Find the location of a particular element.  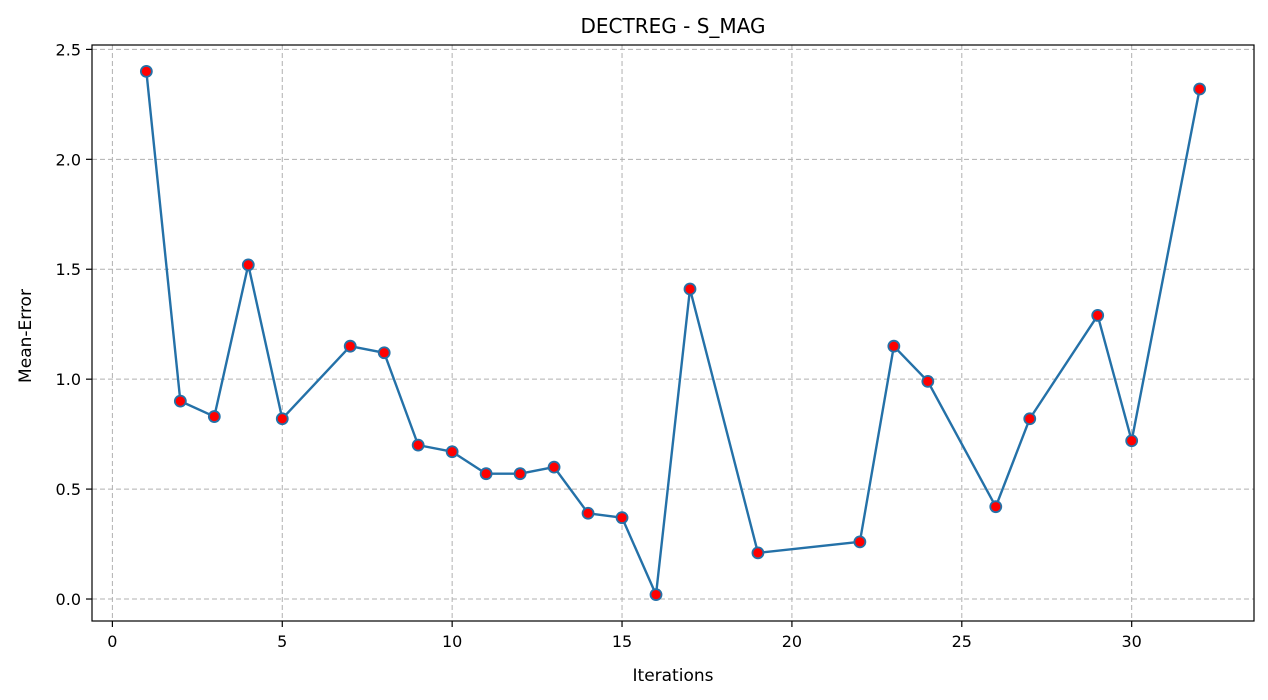

x-axis-label: Iterations is located at coordinates (673, 676).